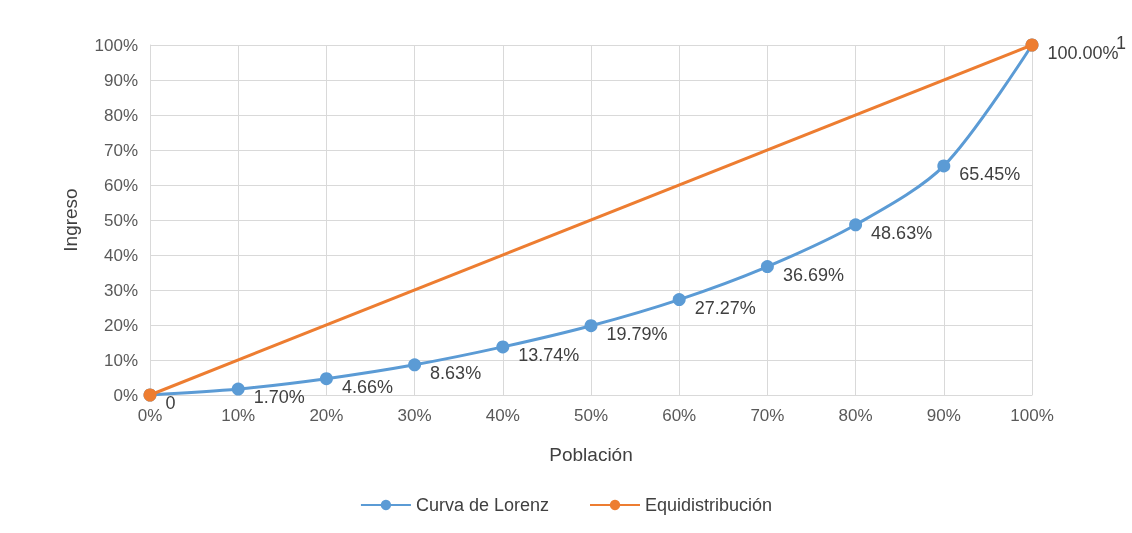 The image size is (1132, 533). Describe the element at coordinates (279, 397) in the screenshot. I see `data-label: 1.70%` at that location.